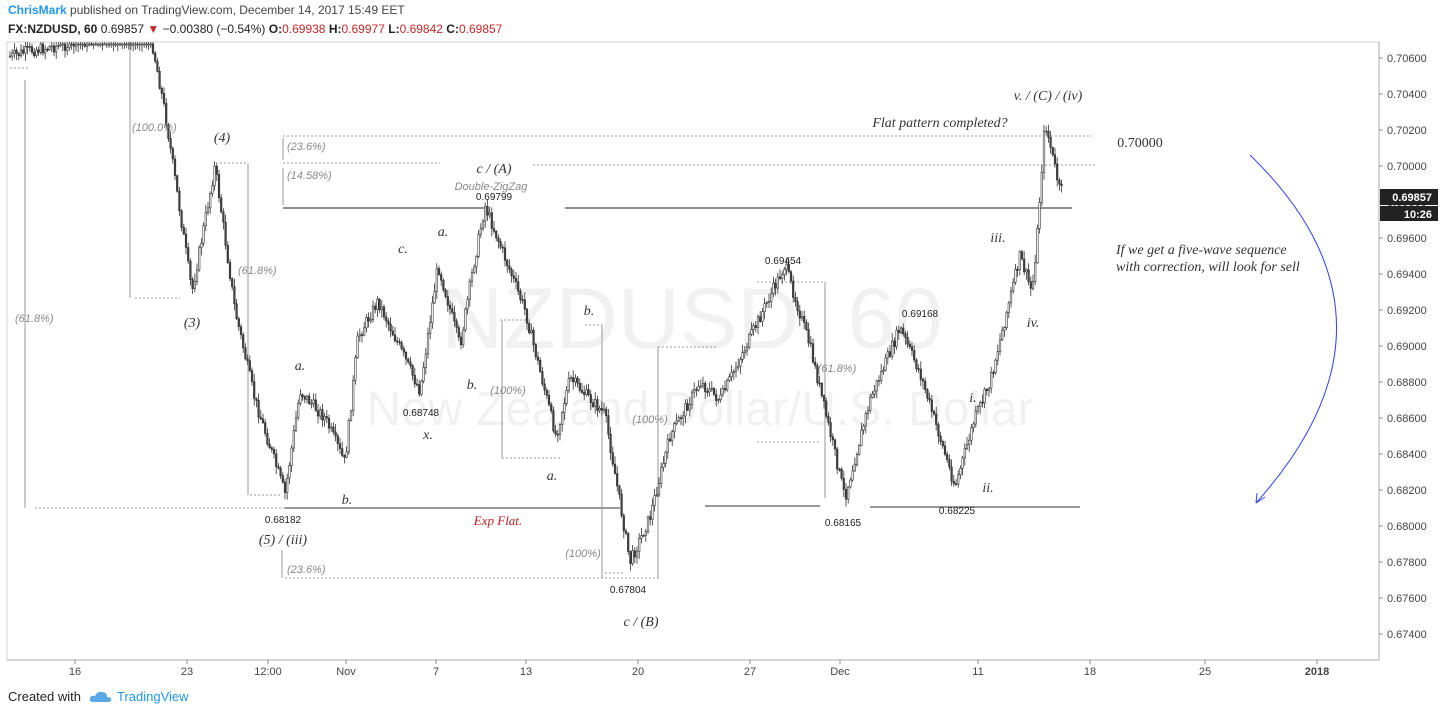 This screenshot has width=1440, height=716. I want to click on chart-annotation: a., so click(552, 476).